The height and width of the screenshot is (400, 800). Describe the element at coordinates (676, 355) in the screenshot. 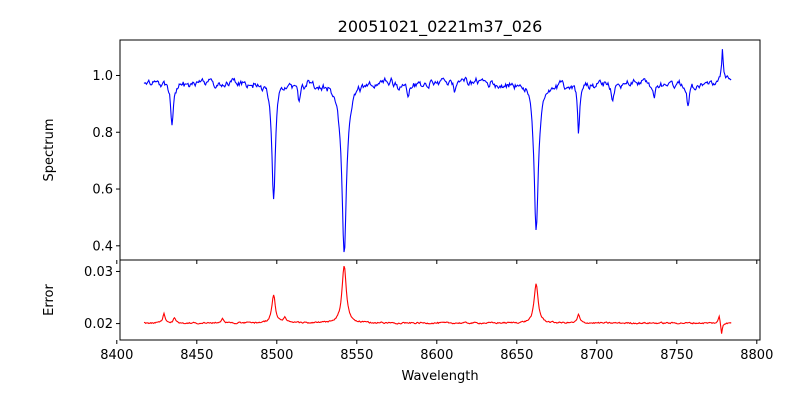

I see `x-tick-label: 8750` at that location.